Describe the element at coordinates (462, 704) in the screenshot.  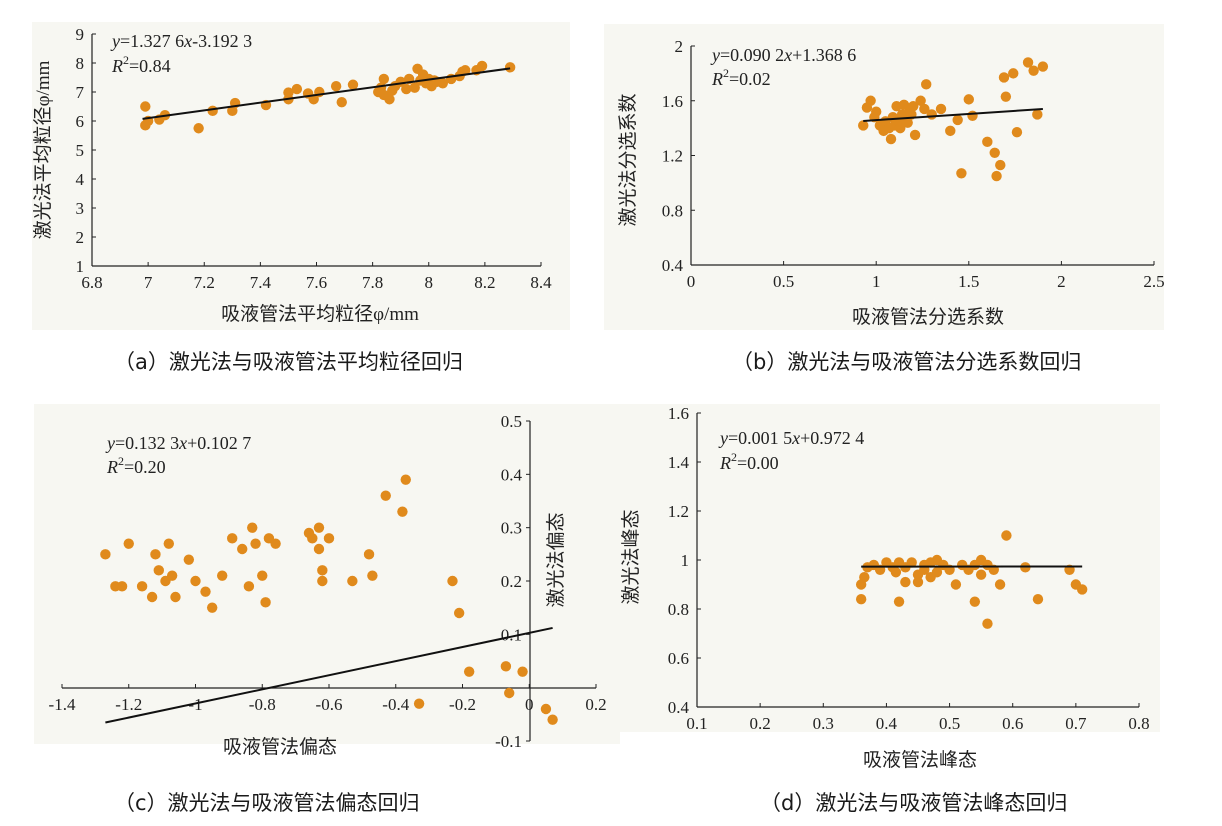
I see `x-tick-label-c: -0.2` at that location.